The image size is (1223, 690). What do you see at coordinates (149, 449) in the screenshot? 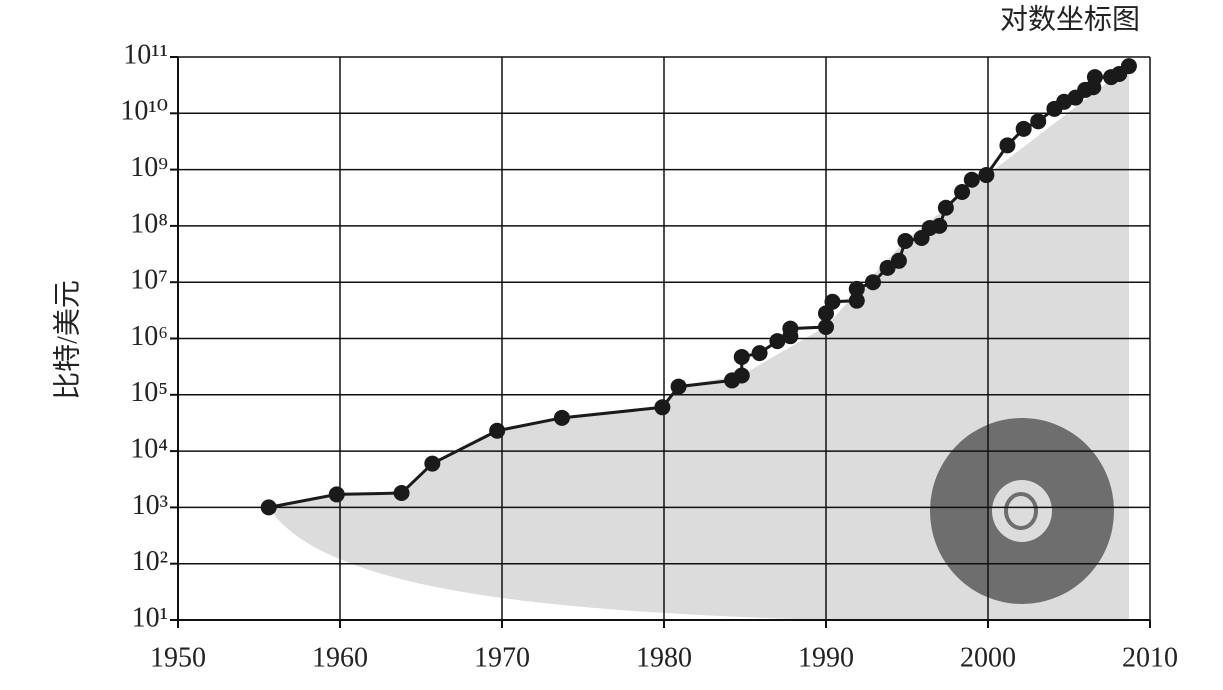
I see `y-tick-label: 10⁴` at bounding box center [149, 449].